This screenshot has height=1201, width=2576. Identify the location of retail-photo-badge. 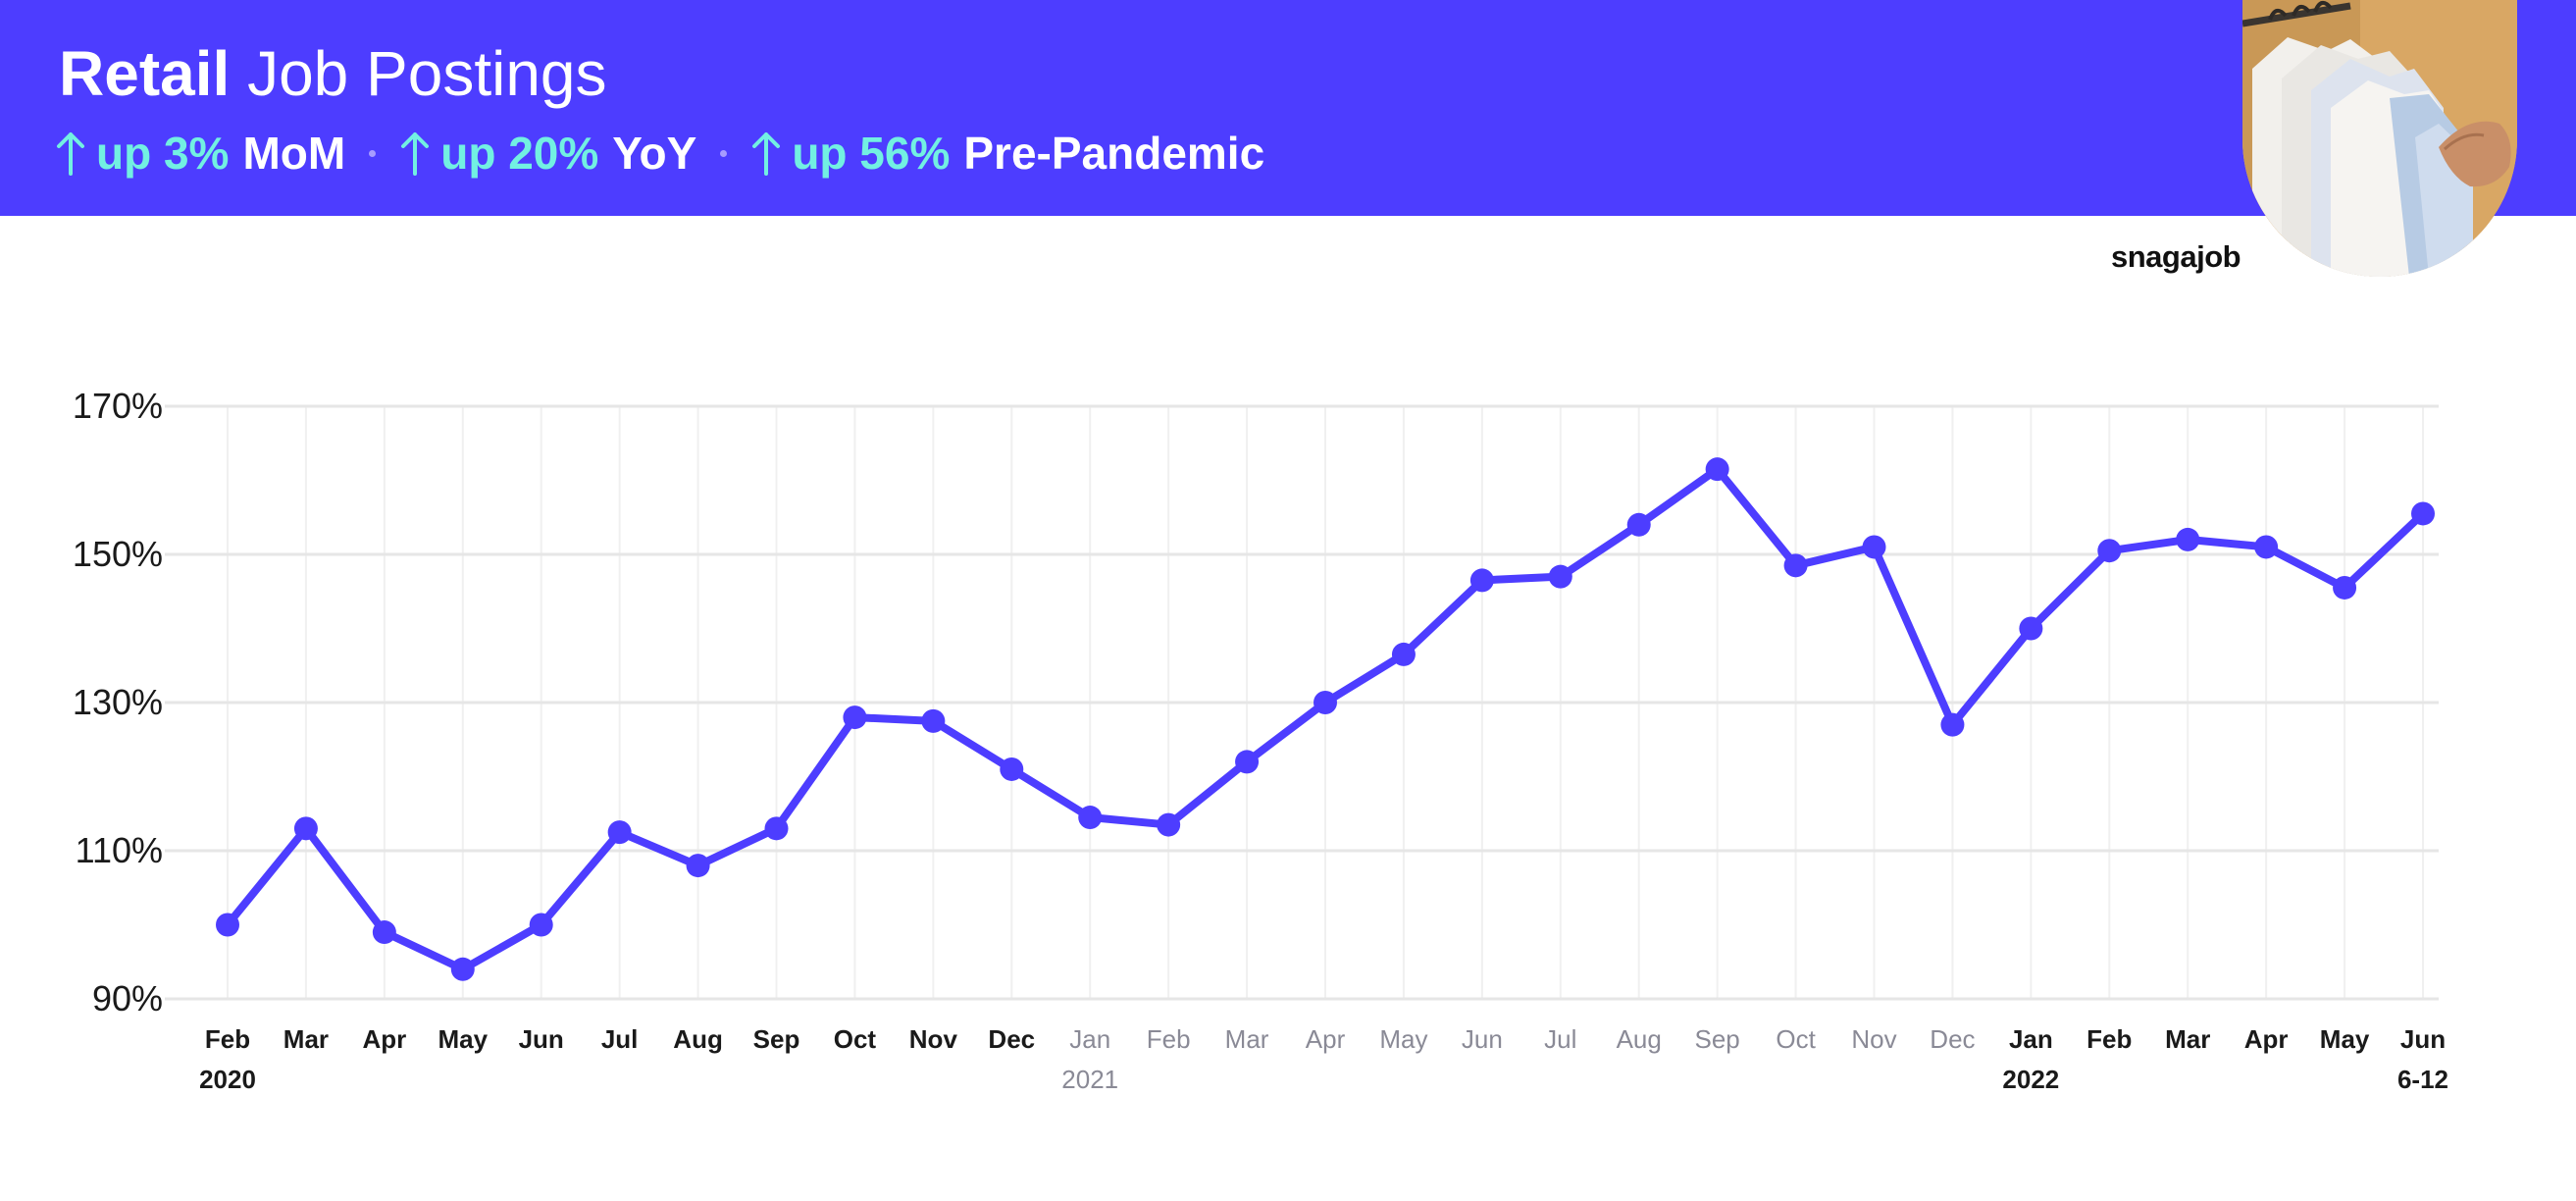
(2379, 138).